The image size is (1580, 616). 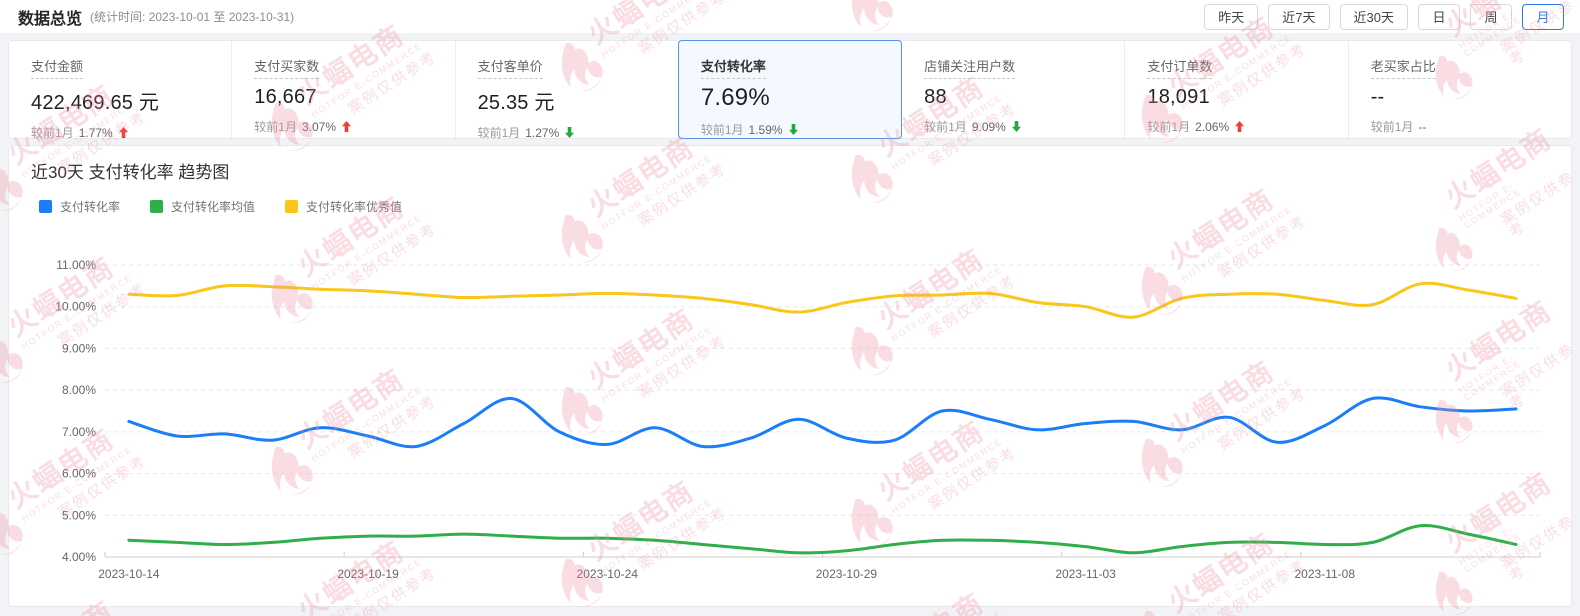 I want to click on metric-label: 支付客单价, so click(x=510, y=67).